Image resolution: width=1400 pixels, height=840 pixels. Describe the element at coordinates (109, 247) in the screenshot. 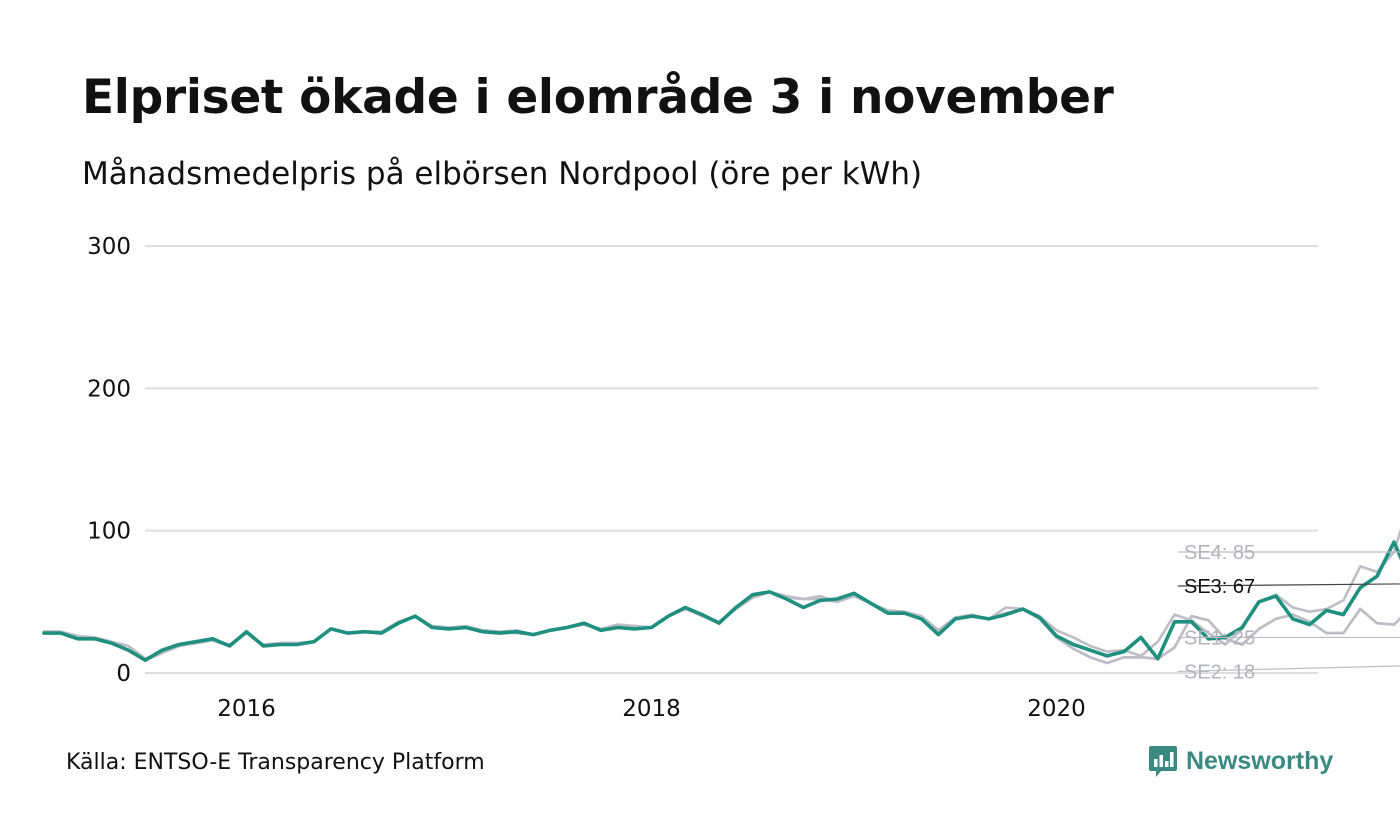

I see `y-tick-label: 300` at that location.